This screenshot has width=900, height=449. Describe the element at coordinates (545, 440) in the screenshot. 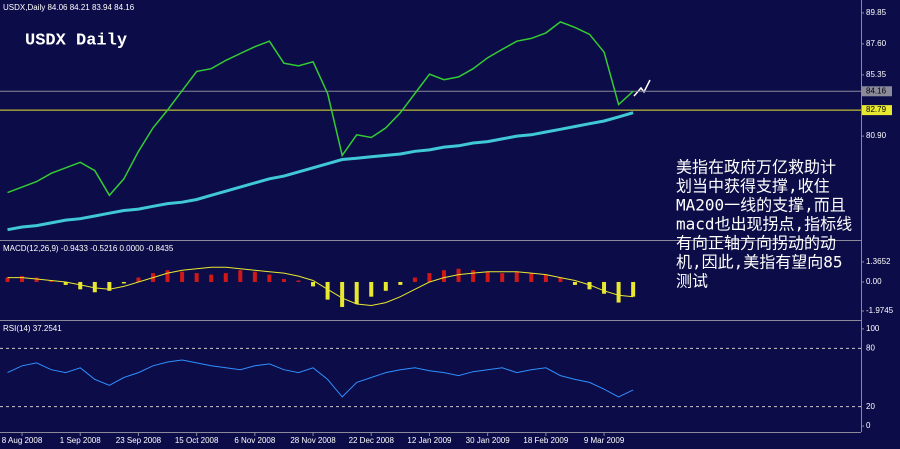

I see `x-tick-label: 18 Feb 2009` at that location.